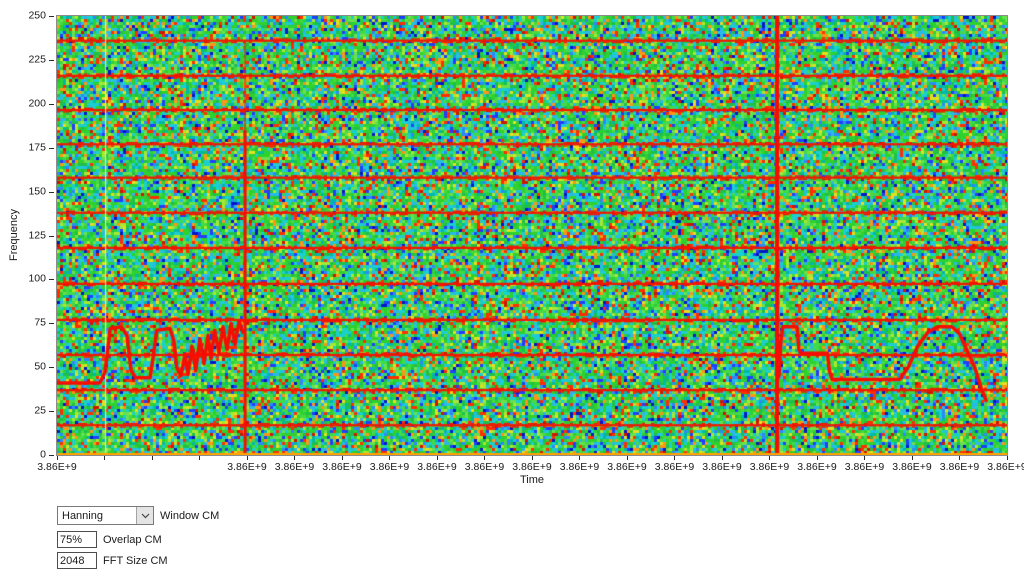 The image size is (1024, 576). I want to click on overlap-input, so click(77, 539).